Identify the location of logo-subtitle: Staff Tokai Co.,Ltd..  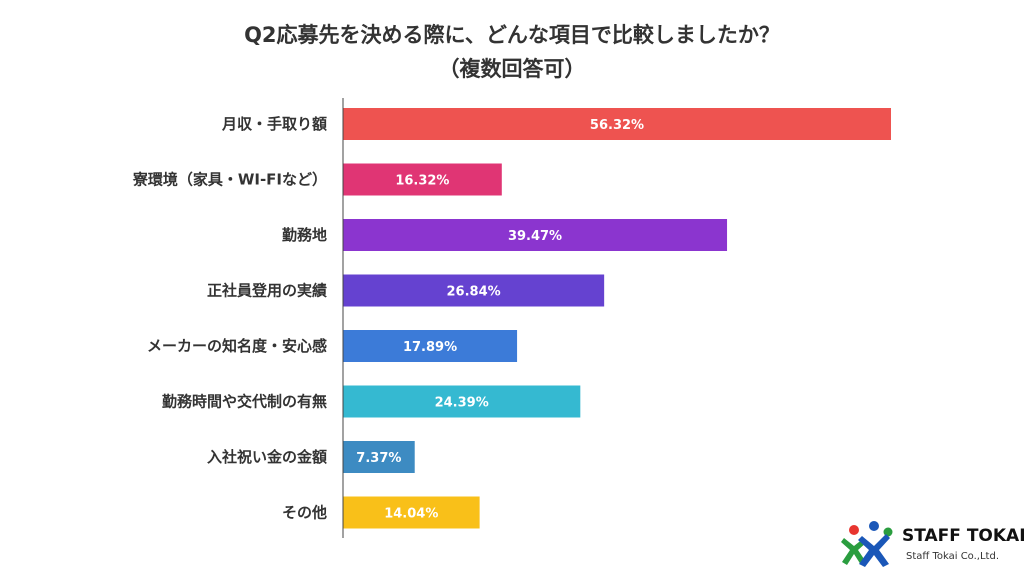
(952, 556).